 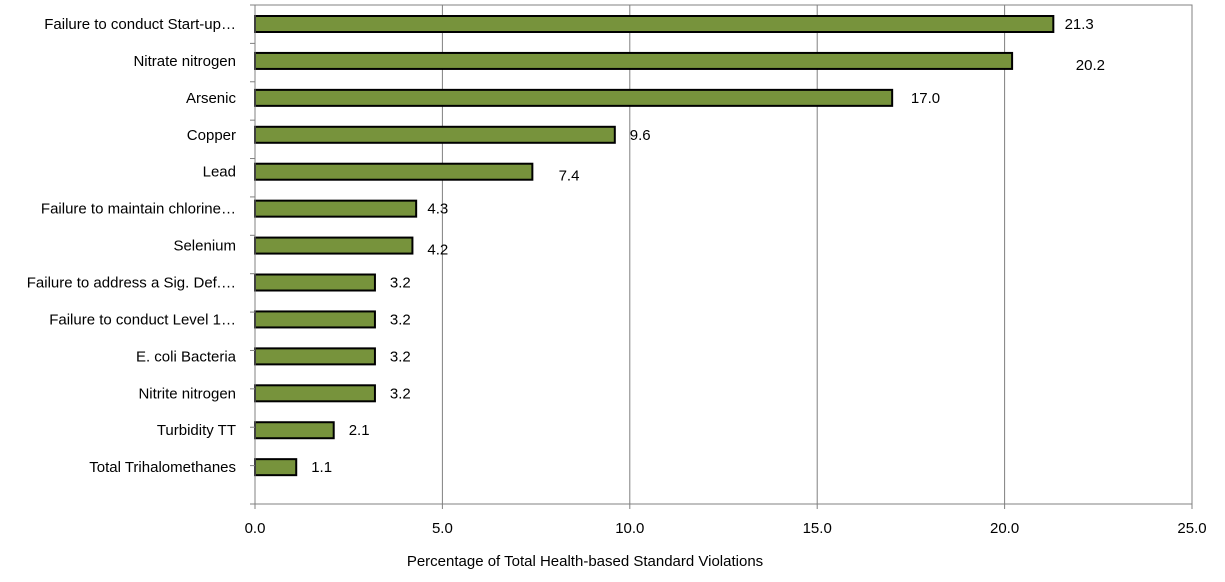 What do you see at coordinates (817, 528) in the screenshot?
I see `x-tick-label: 15.0` at bounding box center [817, 528].